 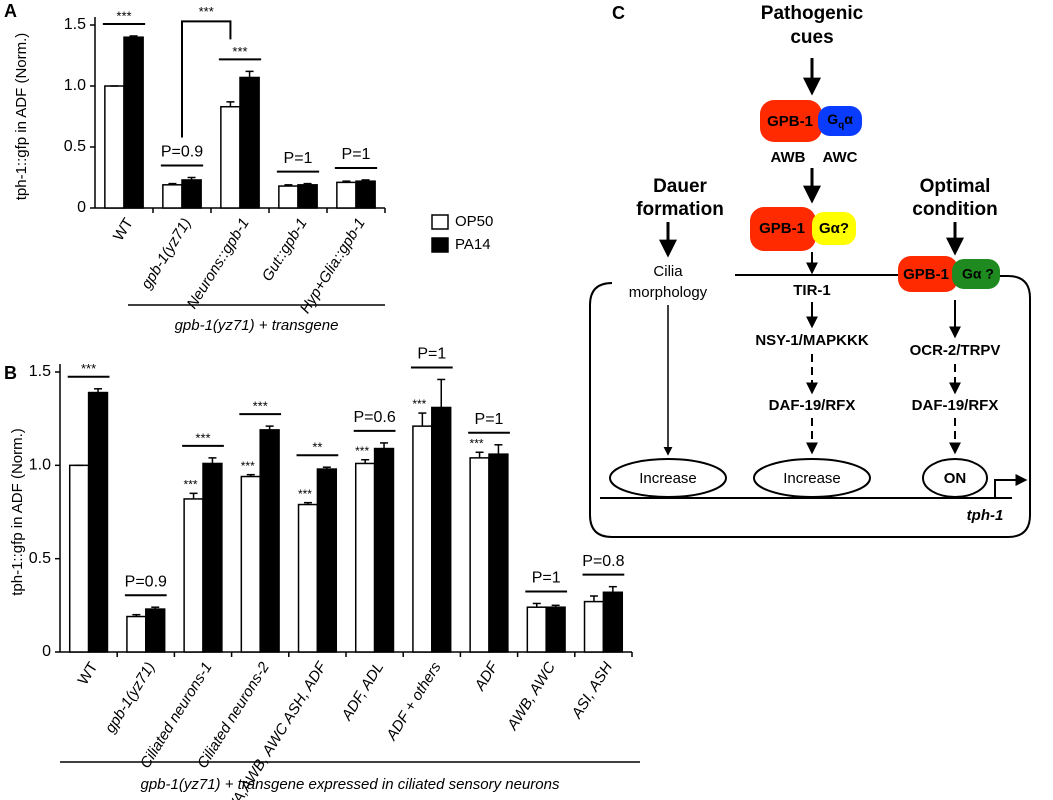 What do you see at coordinates (603, 561) in the screenshot?
I see `significance-label: P=0.8` at bounding box center [603, 561].